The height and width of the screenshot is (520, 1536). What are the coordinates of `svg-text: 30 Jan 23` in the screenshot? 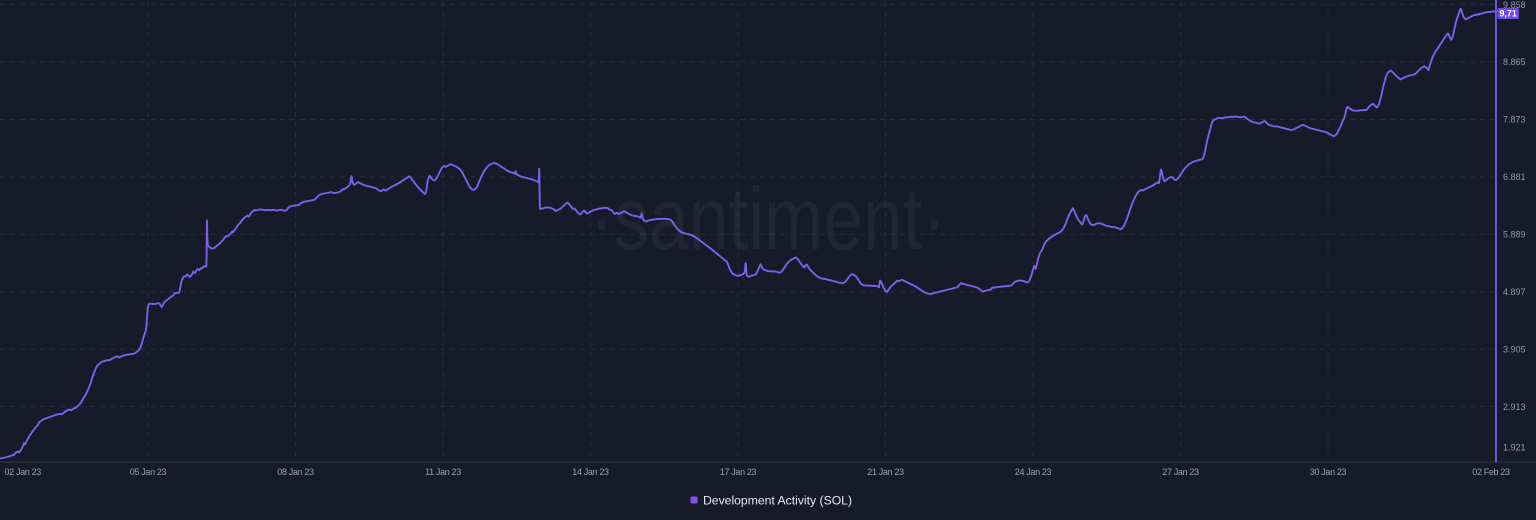 It's located at (1328, 472).